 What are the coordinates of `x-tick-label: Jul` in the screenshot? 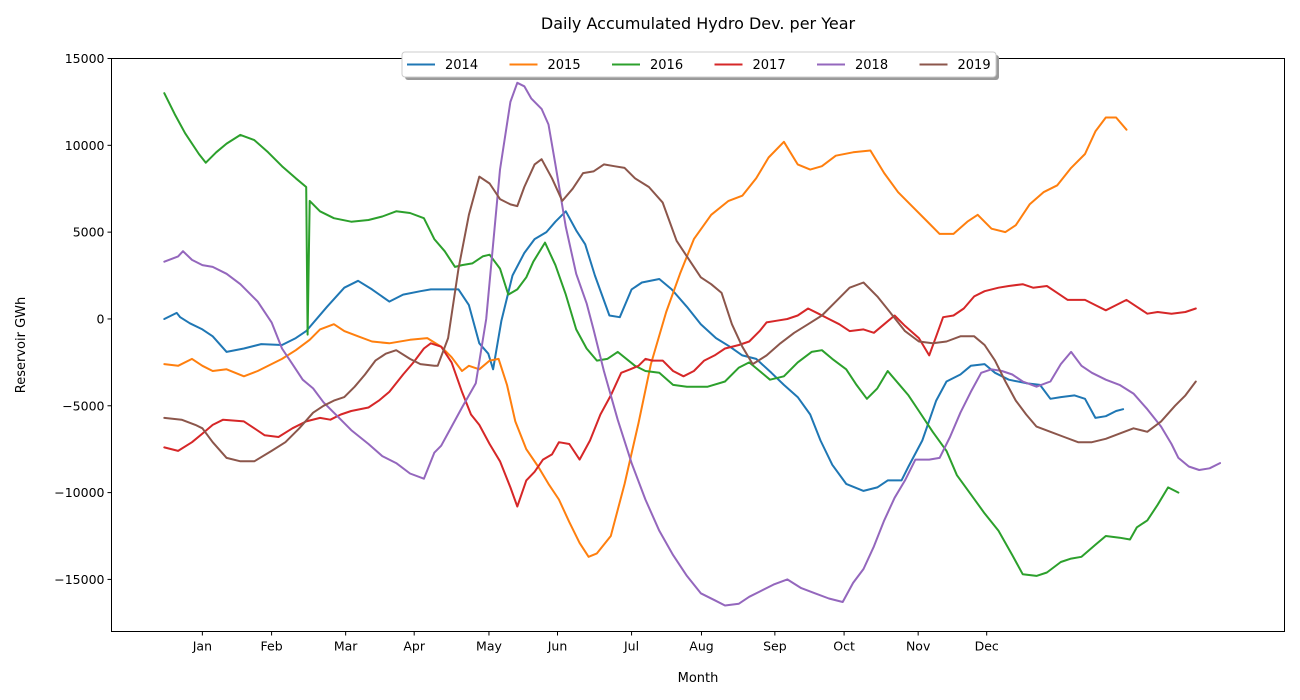 It's located at (631, 646).